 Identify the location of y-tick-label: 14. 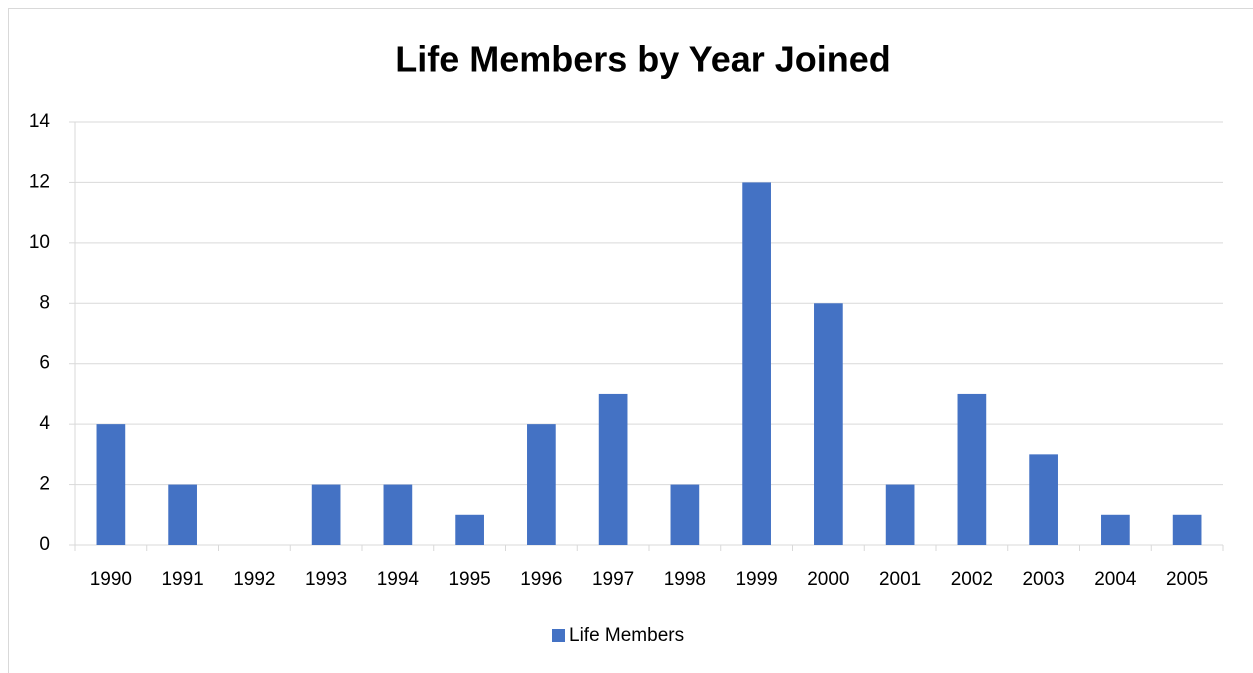
(40, 121).